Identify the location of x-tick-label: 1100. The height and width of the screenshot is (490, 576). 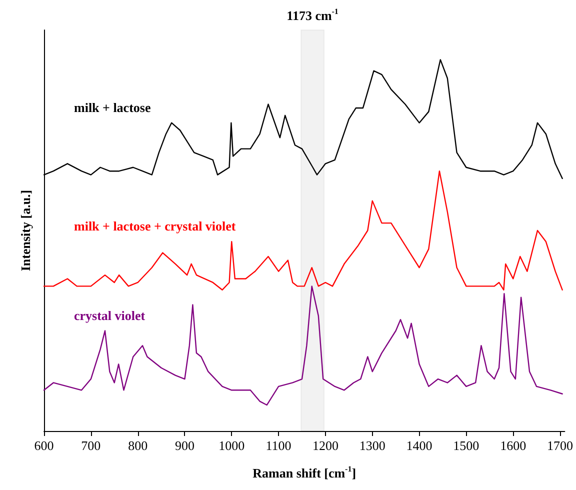
(279, 445).